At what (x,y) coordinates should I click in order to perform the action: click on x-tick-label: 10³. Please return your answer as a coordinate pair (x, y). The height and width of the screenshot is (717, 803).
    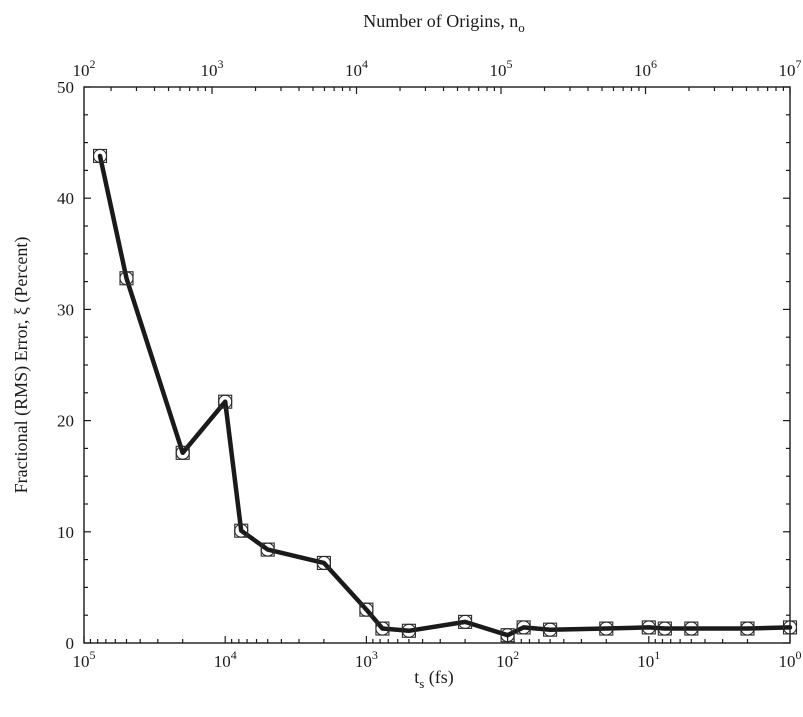
    Looking at the image, I should click on (366, 659).